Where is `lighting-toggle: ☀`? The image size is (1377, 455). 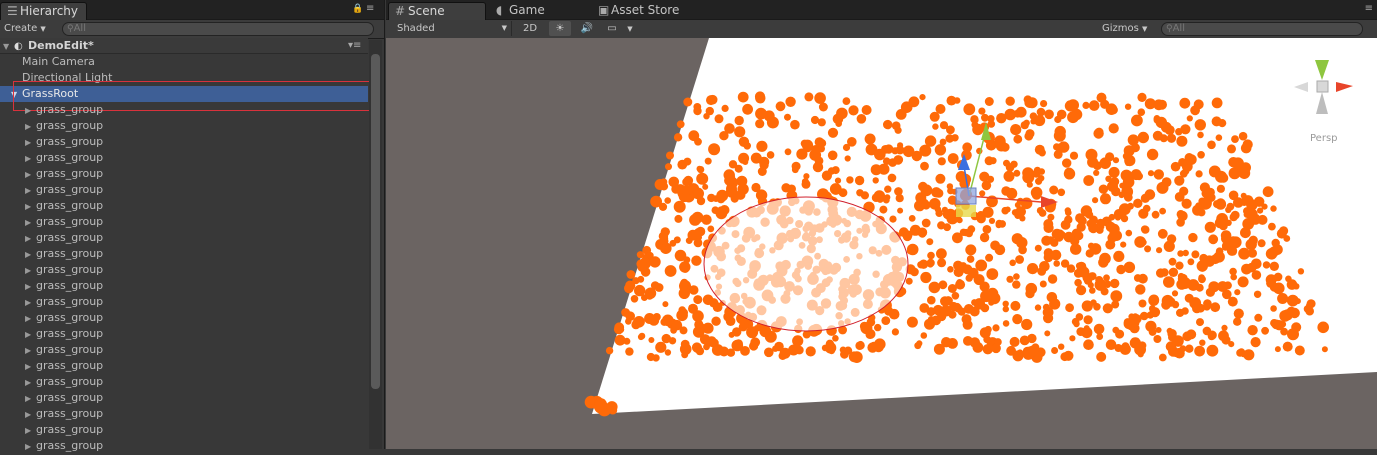 lighting-toggle: ☀ is located at coordinates (560, 28).